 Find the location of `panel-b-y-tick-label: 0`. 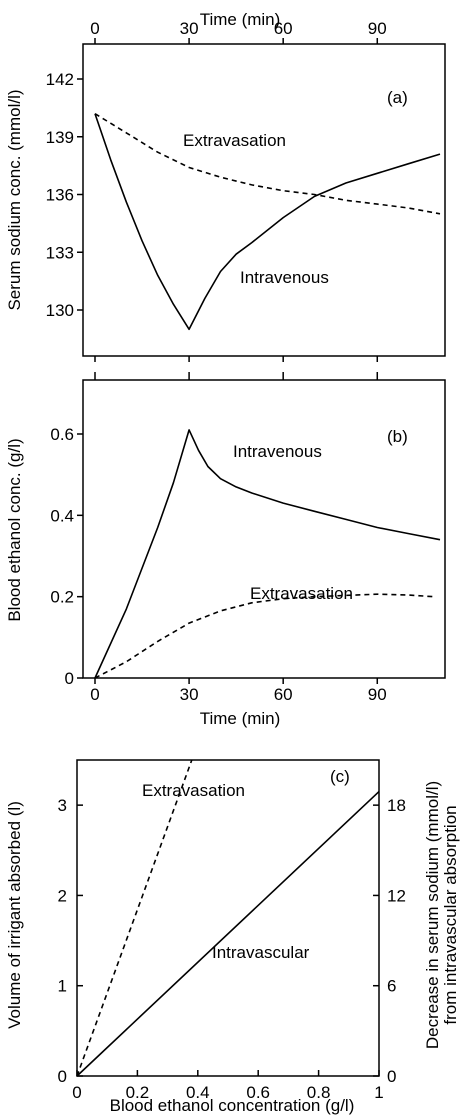

panel-b-y-tick-label: 0 is located at coordinates (69, 678).